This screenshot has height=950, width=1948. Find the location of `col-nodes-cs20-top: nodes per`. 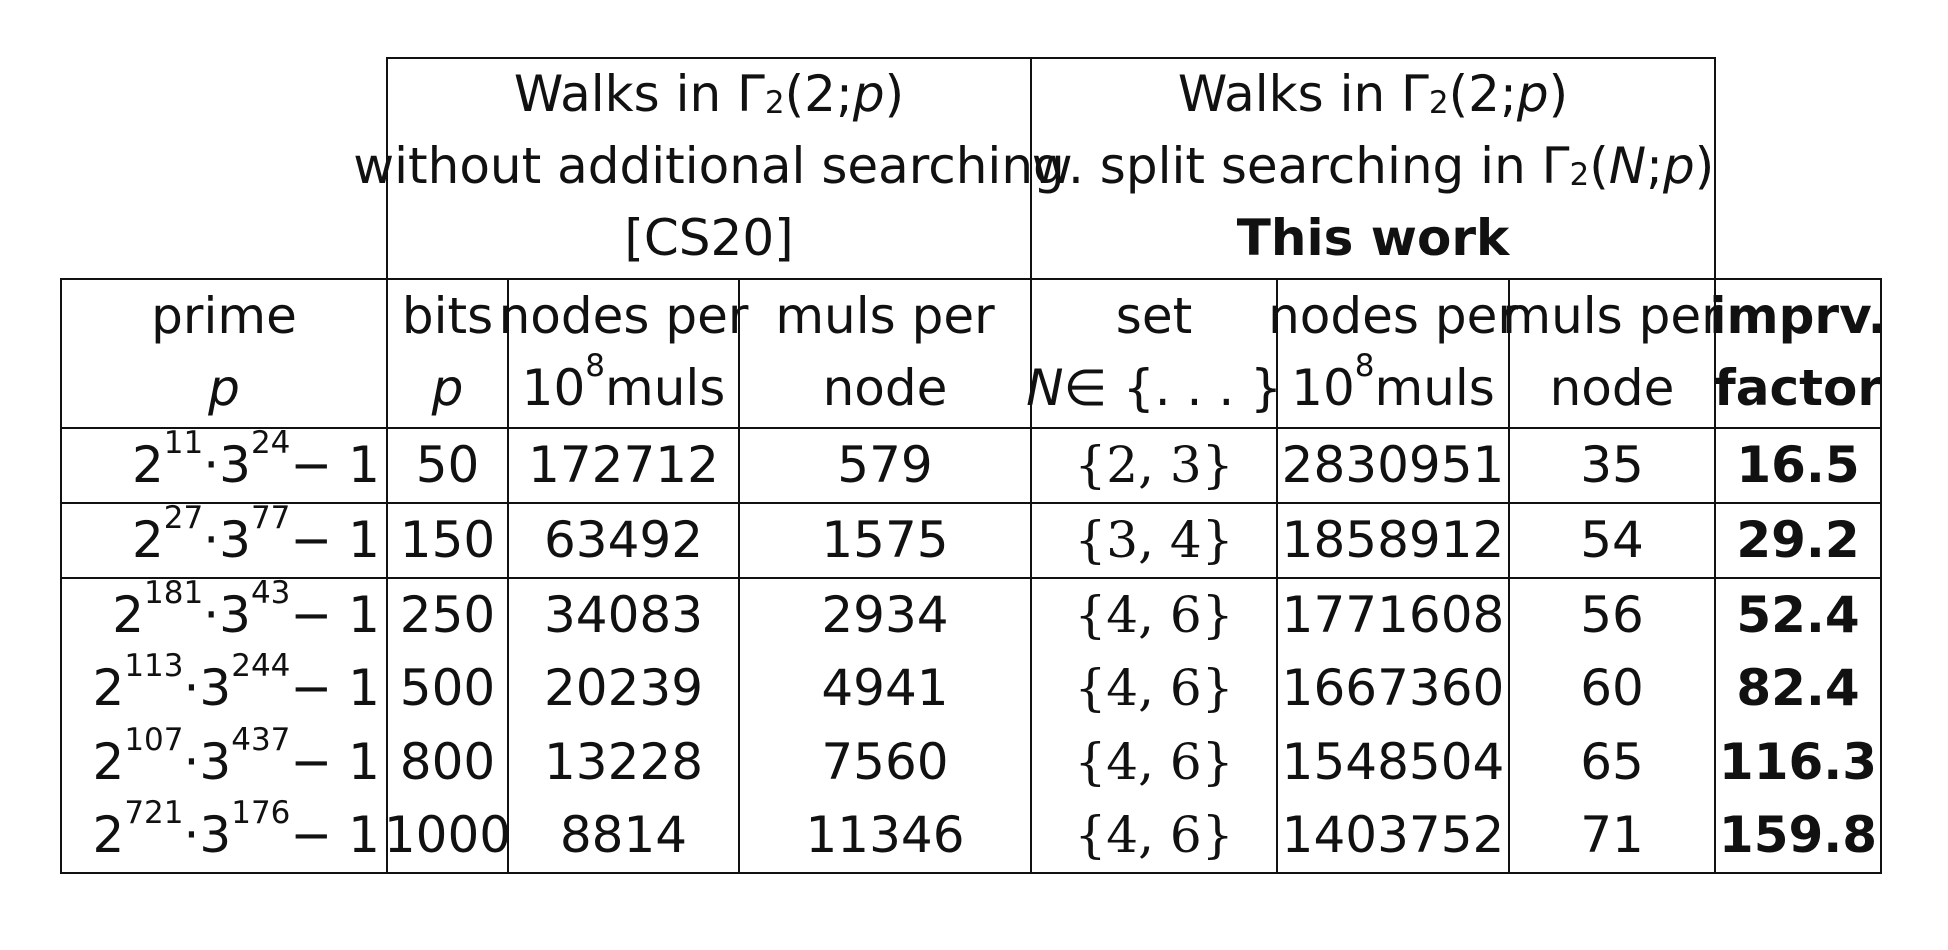

col-nodes-cs20-top: nodes per is located at coordinates (623, 316).